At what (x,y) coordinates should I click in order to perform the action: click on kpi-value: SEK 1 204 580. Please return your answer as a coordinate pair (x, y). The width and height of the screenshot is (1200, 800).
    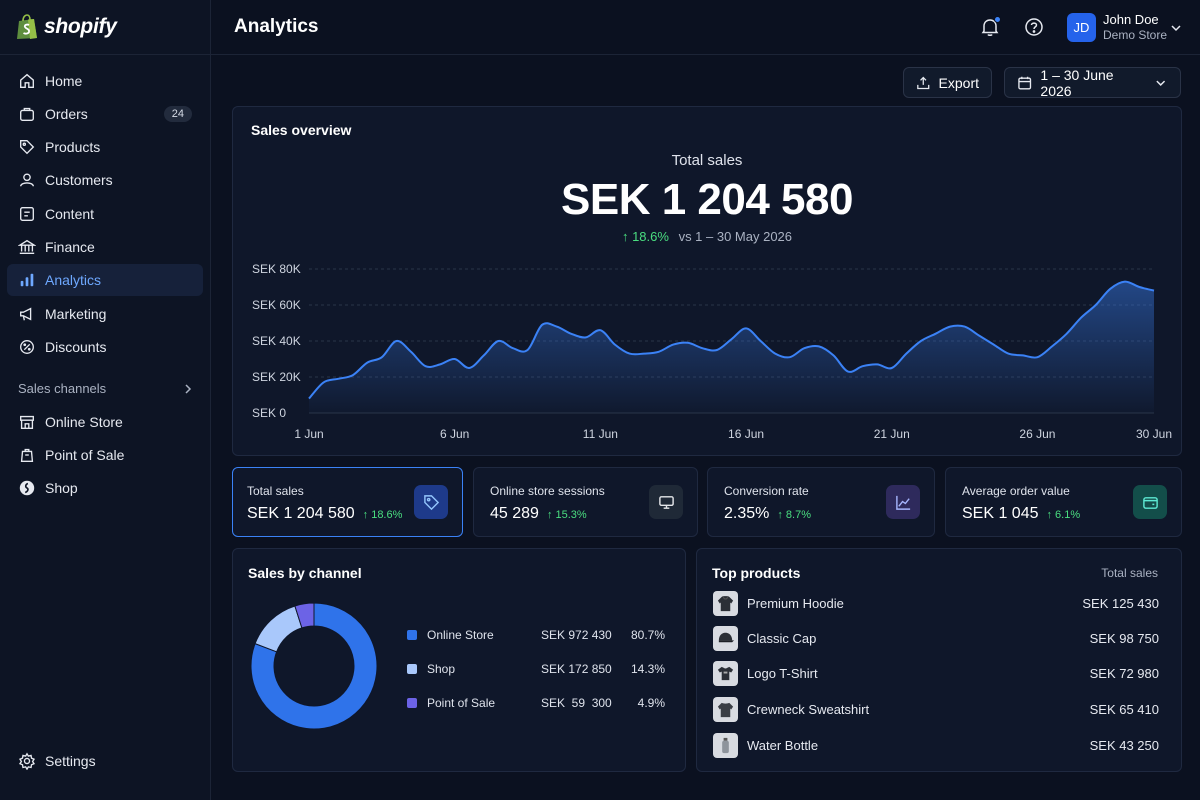
    Looking at the image, I should click on (301, 513).